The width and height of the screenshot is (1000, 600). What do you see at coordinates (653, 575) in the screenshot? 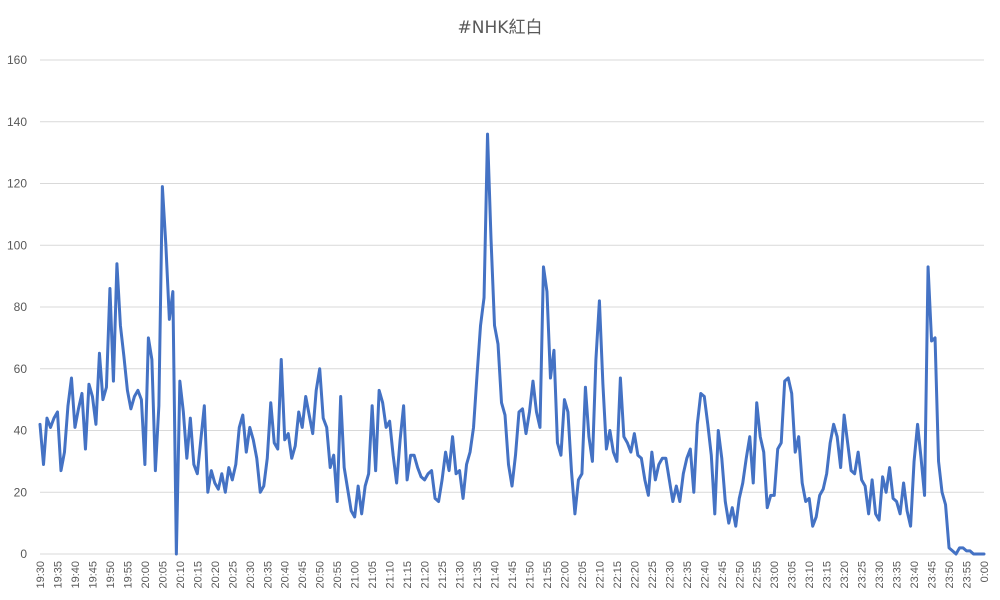
I see `x-tick-label: 22:25` at bounding box center [653, 575].